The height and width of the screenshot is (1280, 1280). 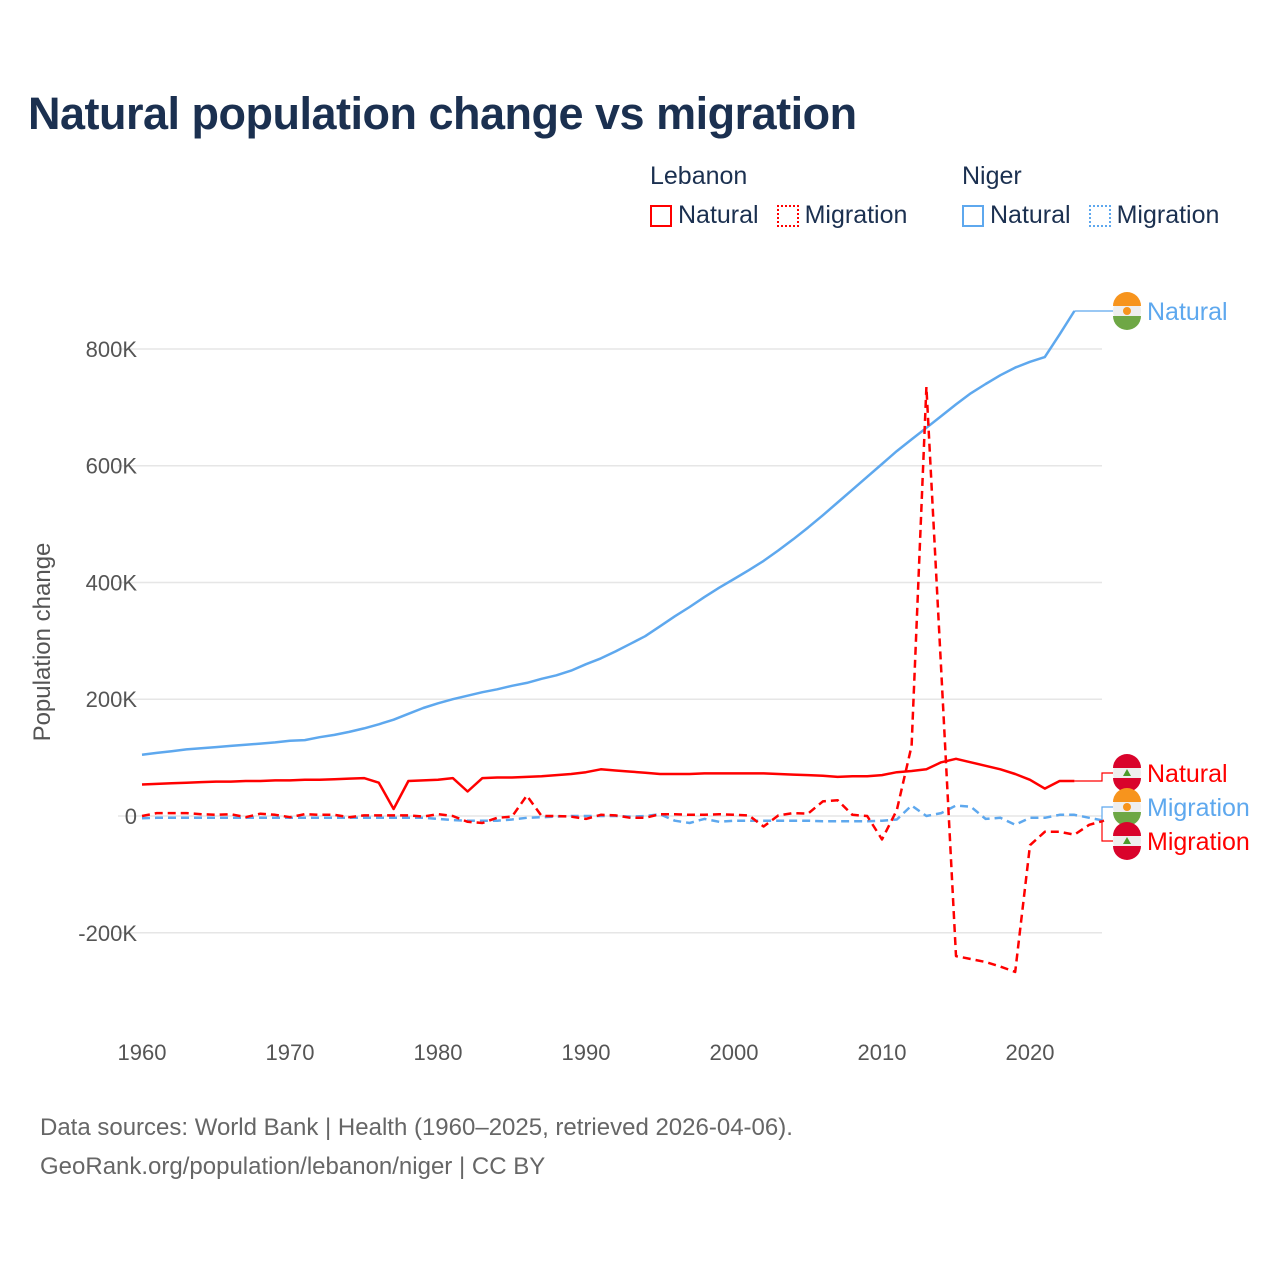 What do you see at coordinates (882, 1052) in the screenshot?
I see `x-tick-label: 2010` at bounding box center [882, 1052].